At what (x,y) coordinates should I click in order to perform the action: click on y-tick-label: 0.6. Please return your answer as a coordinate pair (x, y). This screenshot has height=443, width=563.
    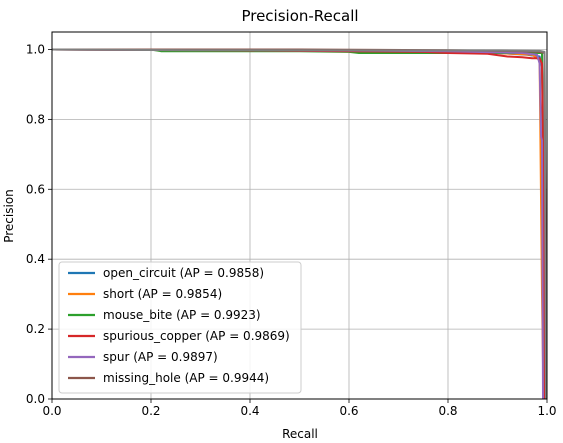
    Looking at the image, I should click on (35, 189).